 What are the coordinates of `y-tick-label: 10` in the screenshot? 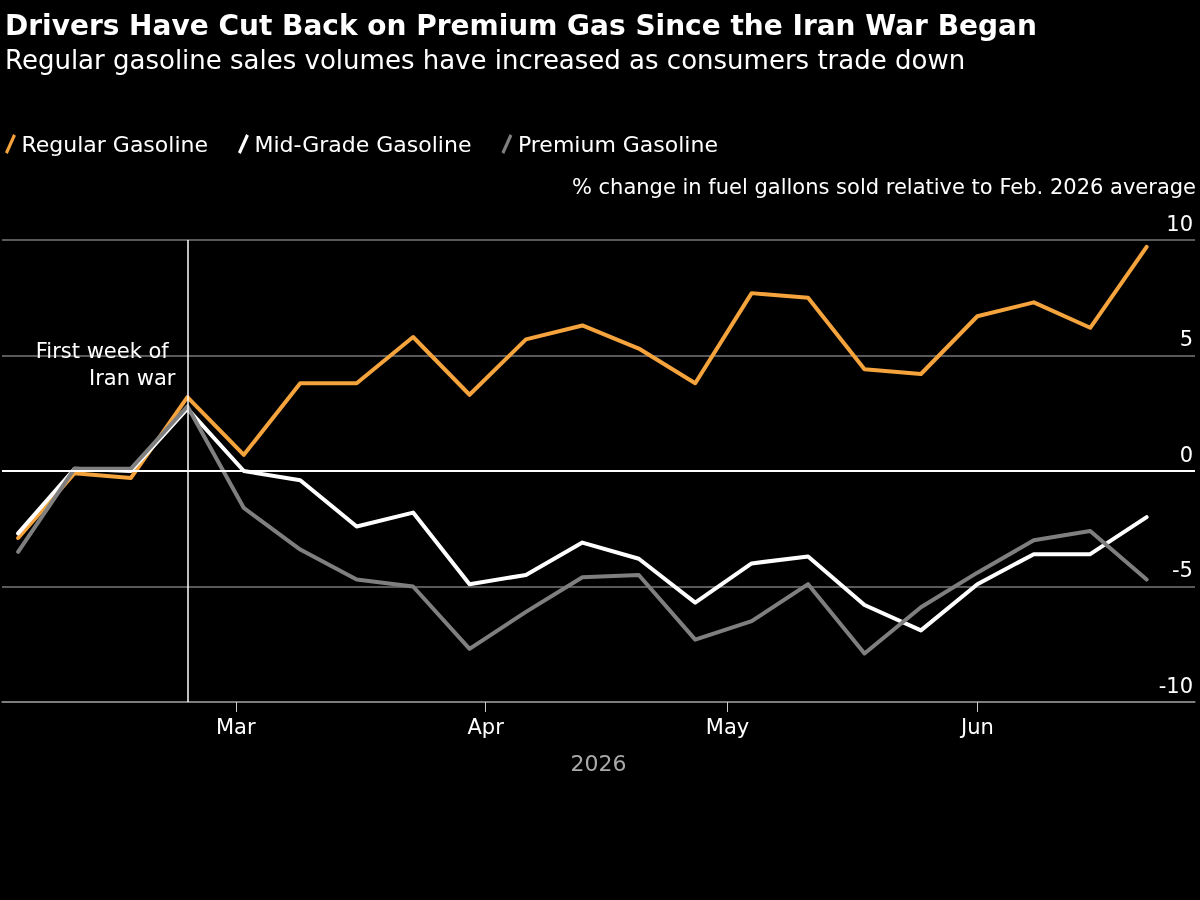 It's located at (1179, 223).